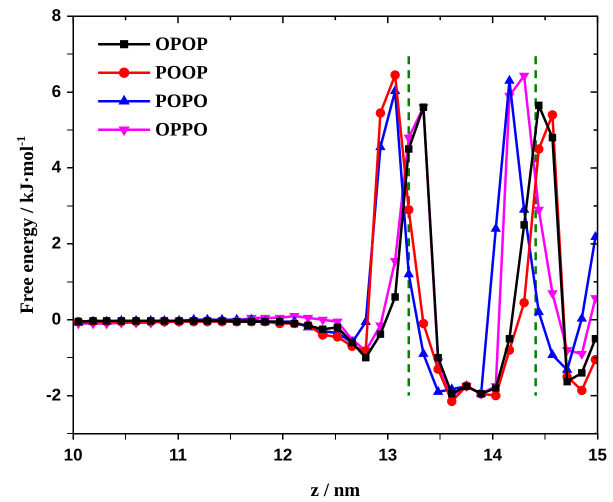  I want to click on legend-label: OPOP, so click(181, 45).